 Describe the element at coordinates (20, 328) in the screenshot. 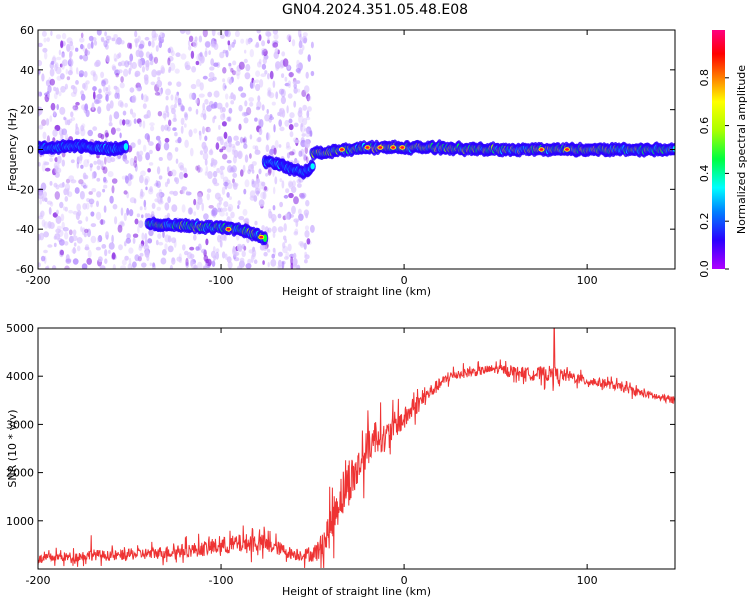

I see `bottom-y-tick-label: 5000` at that location.